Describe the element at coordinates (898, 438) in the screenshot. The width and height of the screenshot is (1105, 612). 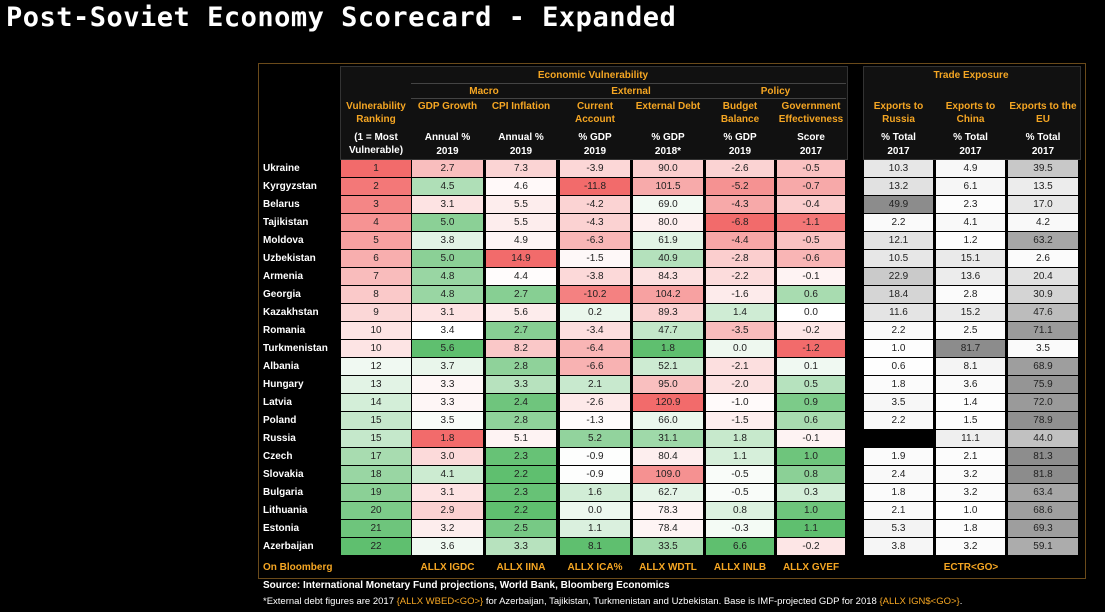
I see `table-cell` at that location.